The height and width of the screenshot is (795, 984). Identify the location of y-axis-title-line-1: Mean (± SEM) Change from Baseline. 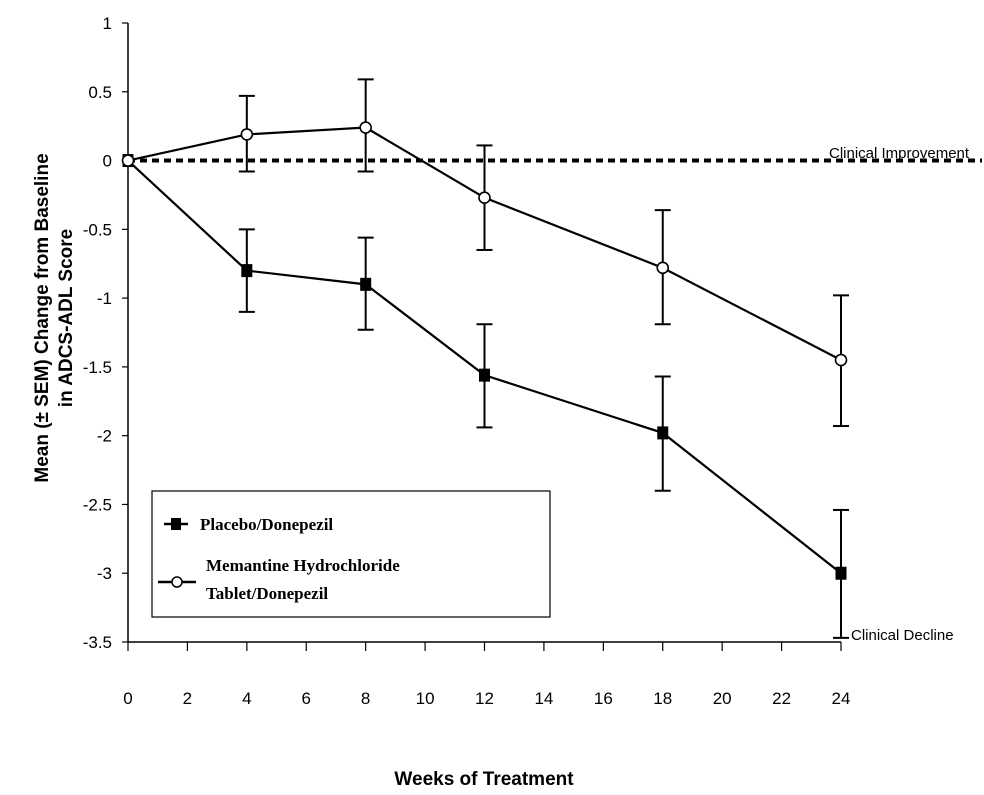
(42, 317).